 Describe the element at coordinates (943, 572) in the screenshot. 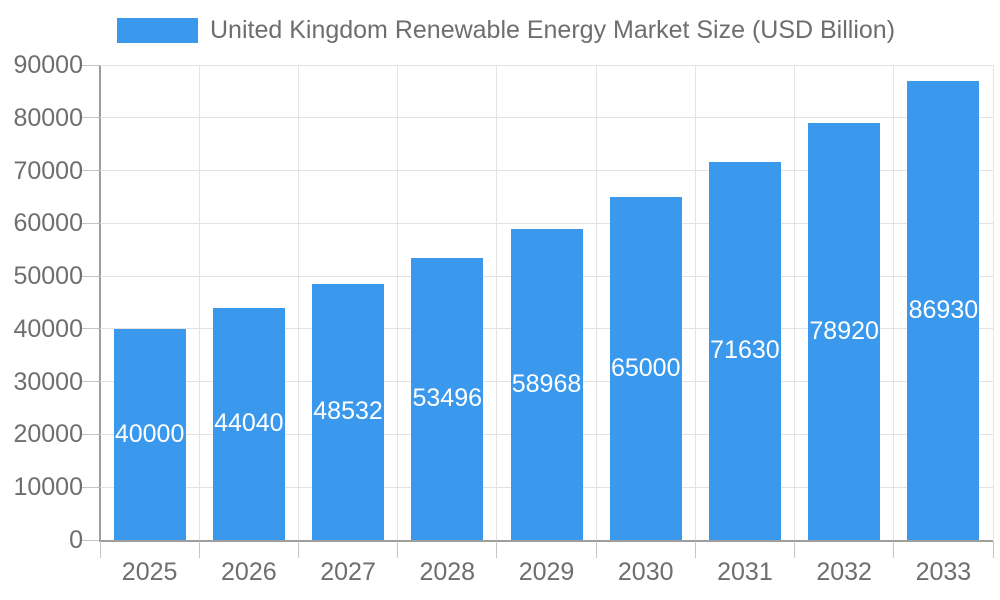

I see `x-tick-label: 2033` at that location.